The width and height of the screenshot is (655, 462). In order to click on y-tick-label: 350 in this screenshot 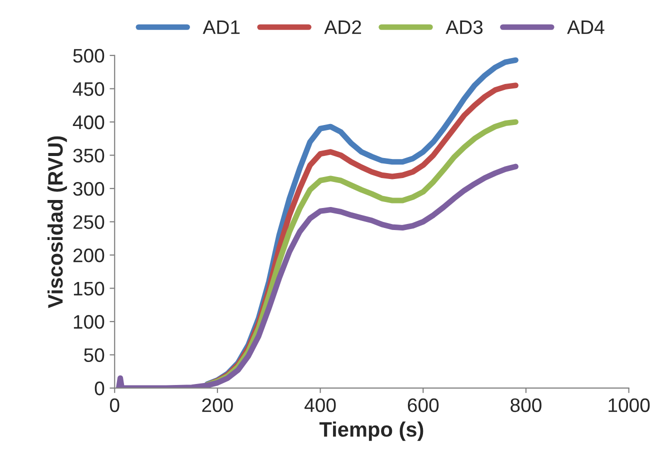, I will do `click(88, 155)`.